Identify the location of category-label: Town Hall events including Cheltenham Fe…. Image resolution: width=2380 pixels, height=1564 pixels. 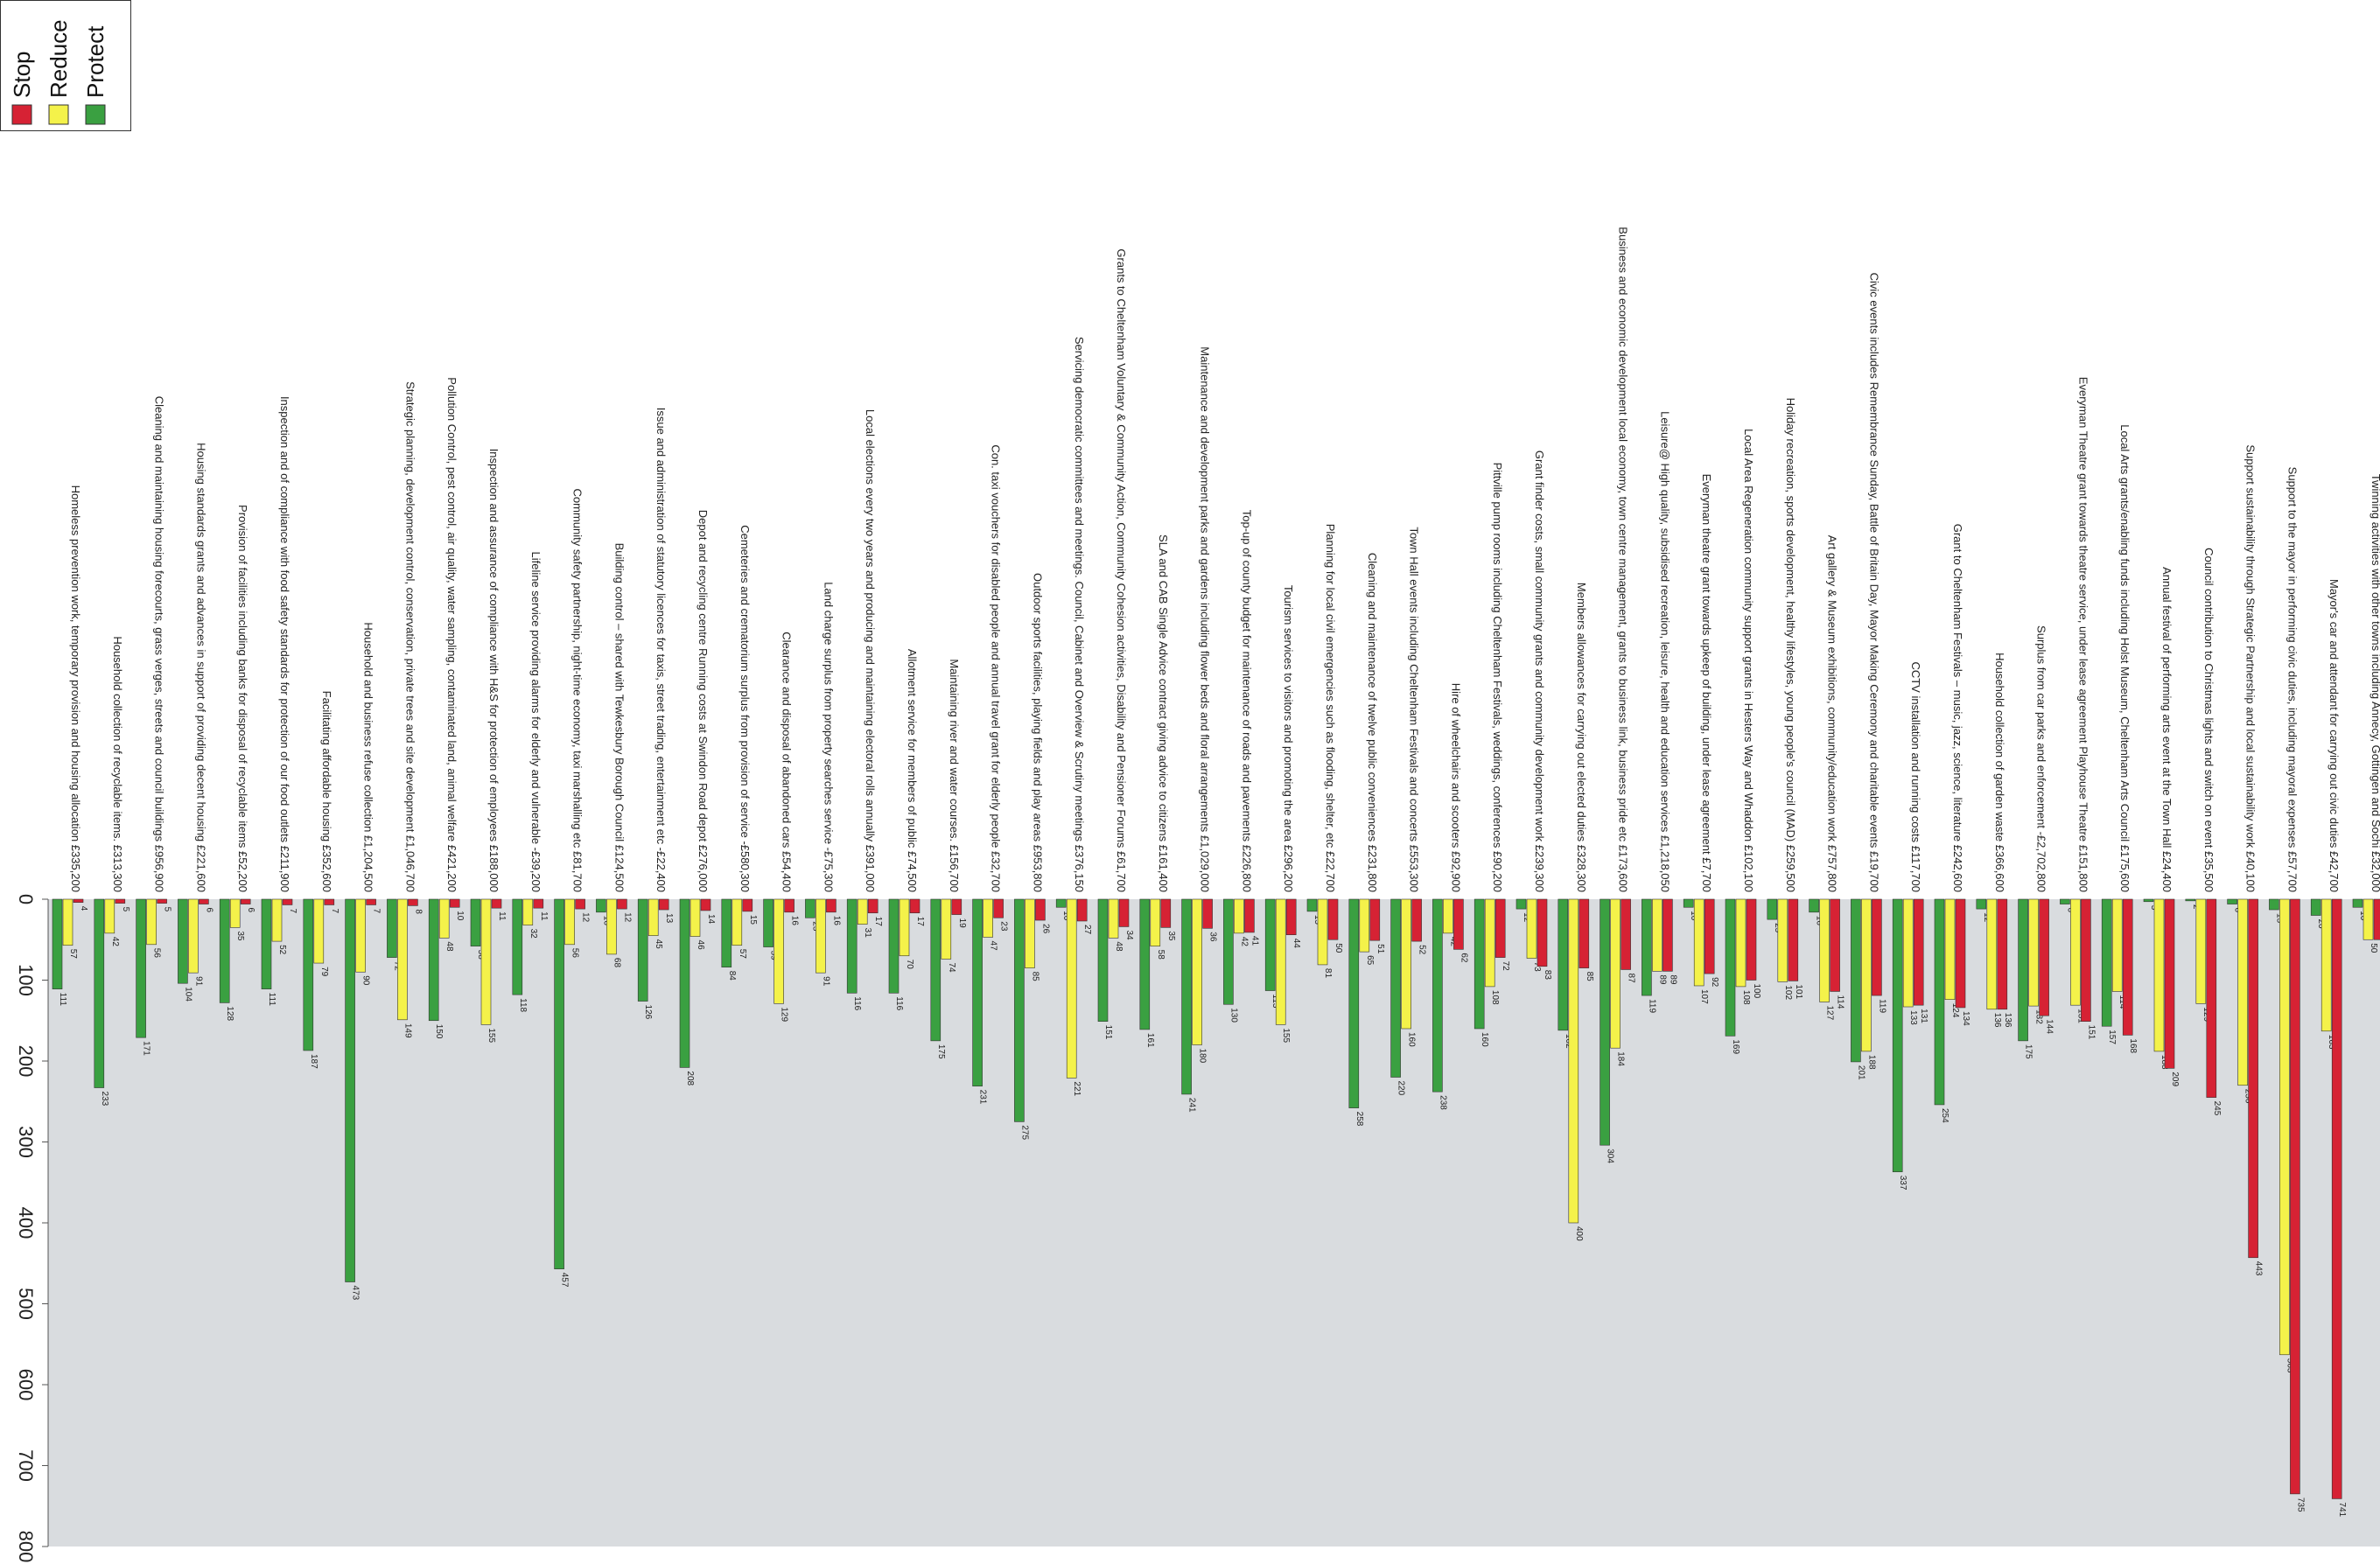
(1414, 709).